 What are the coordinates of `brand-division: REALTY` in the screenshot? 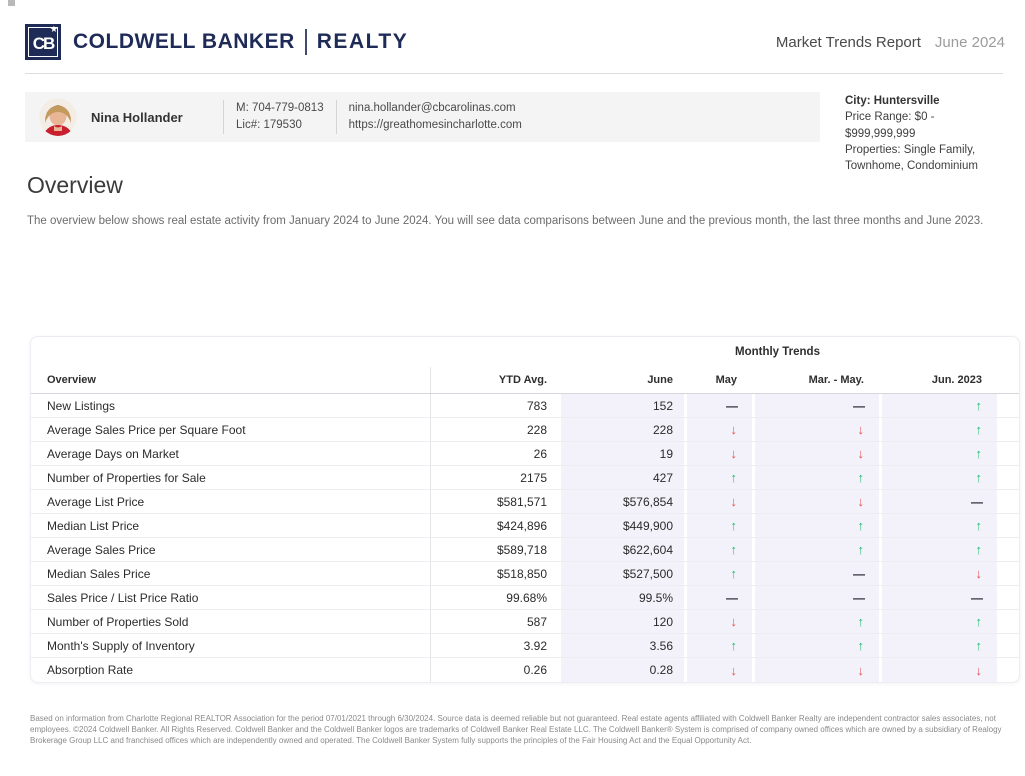 It's located at (362, 41).